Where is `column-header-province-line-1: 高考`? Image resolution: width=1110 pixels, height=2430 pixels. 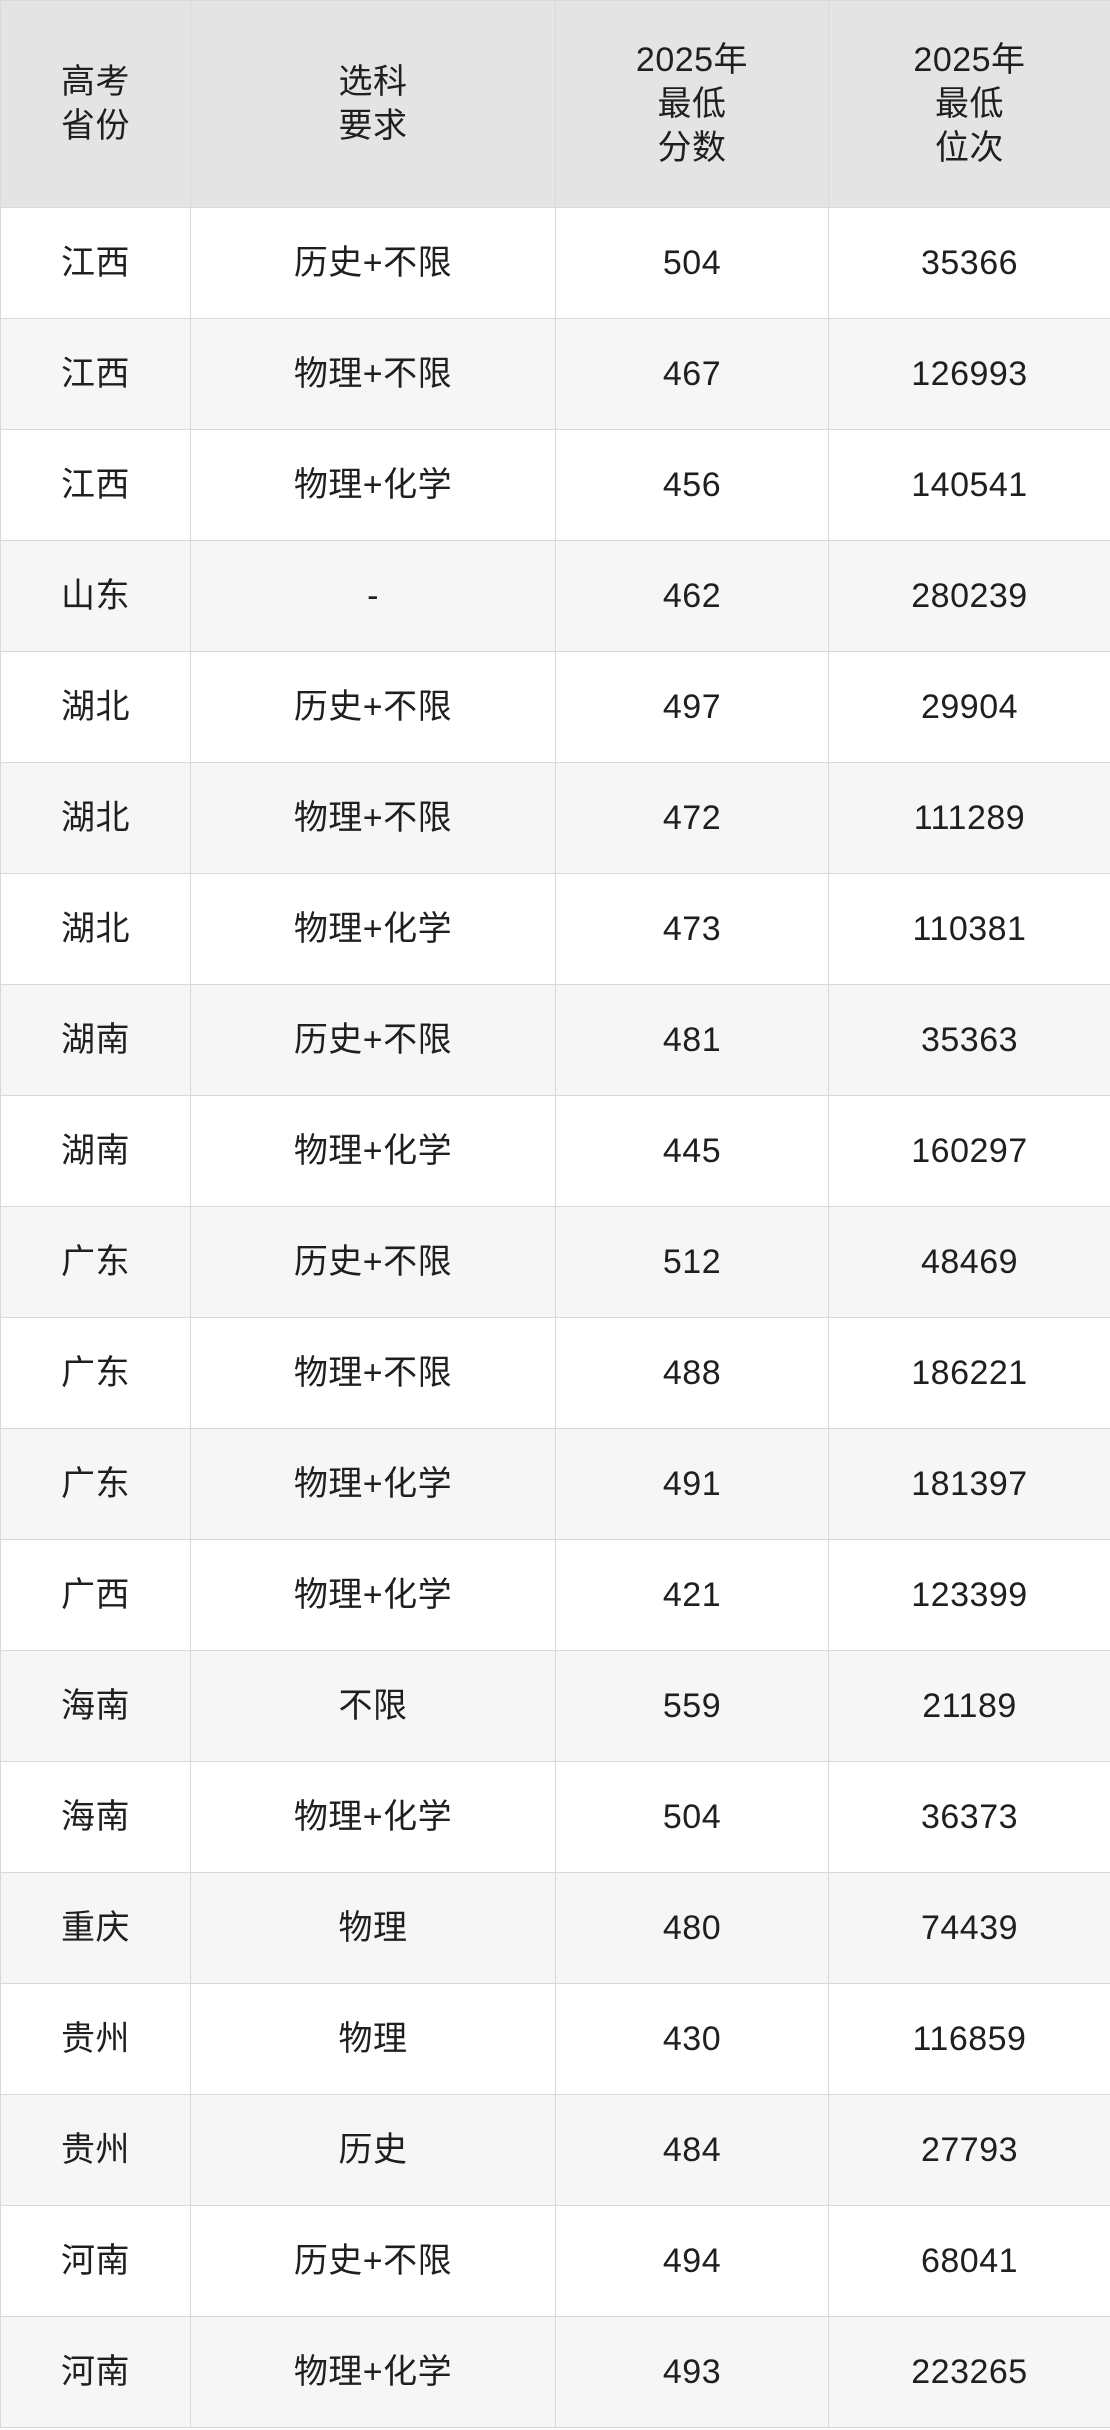 column-header-province-line-1: 高考 is located at coordinates (95, 81).